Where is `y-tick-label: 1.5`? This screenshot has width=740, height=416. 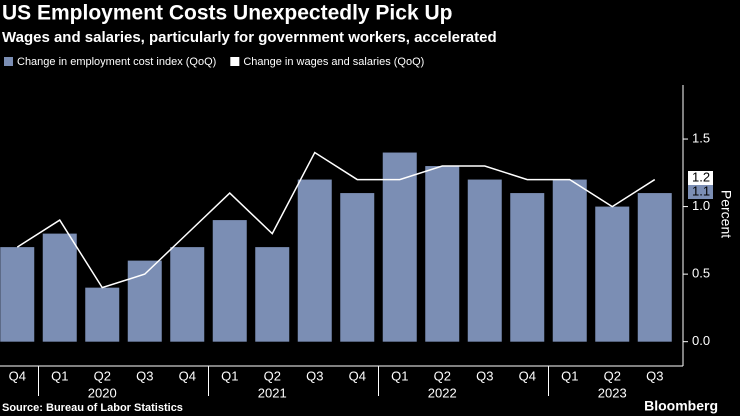 y-tick-label: 1.5 is located at coordinates (701, 137).